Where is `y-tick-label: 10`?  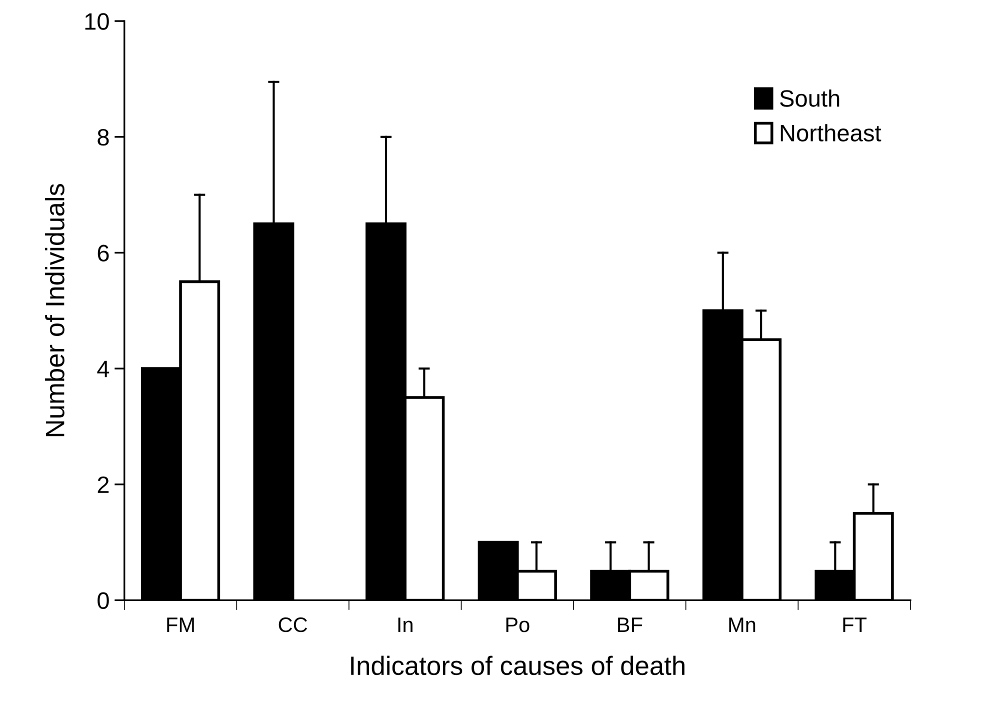 y-tick-label: 10 is located at coordinates (97, 21).